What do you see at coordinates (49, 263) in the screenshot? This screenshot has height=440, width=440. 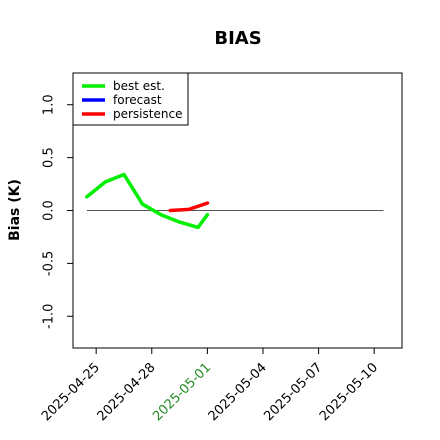 I see `y-tick-label: -0.5` at bounding box center [49, 263].